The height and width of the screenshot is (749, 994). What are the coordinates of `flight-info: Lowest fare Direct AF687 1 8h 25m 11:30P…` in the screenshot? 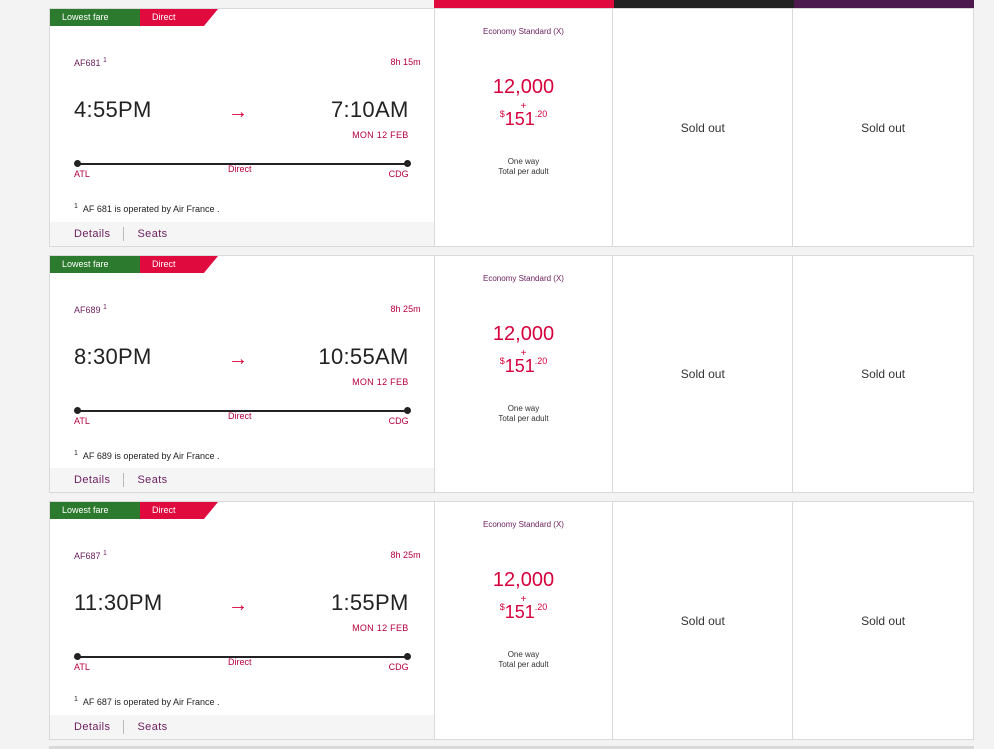 It's located at (242, 620).